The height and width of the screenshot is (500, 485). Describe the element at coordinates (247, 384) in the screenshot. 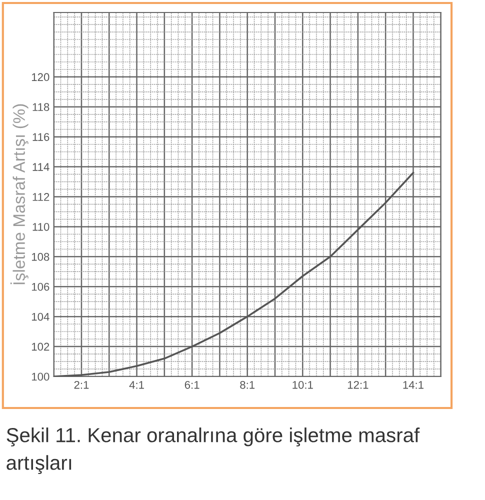

I see `x-tick-label: 8:1` at that location.